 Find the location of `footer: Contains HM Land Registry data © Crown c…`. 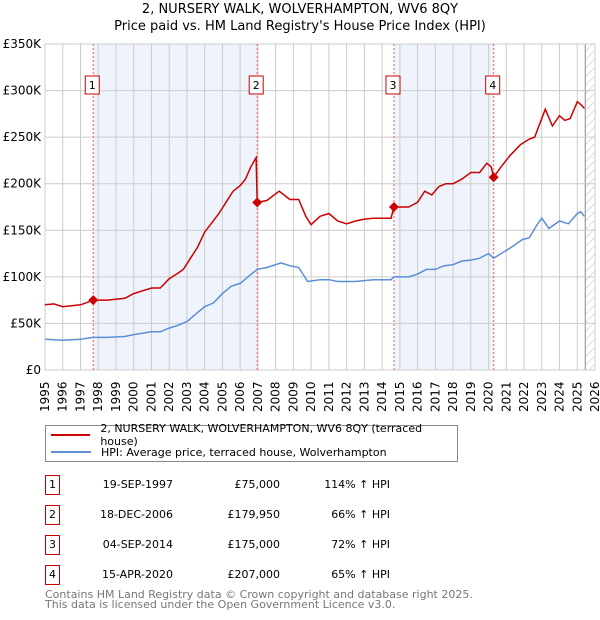

footer: Contains HM Land Registry data © Crown c… is located at coordinates (259, 599).